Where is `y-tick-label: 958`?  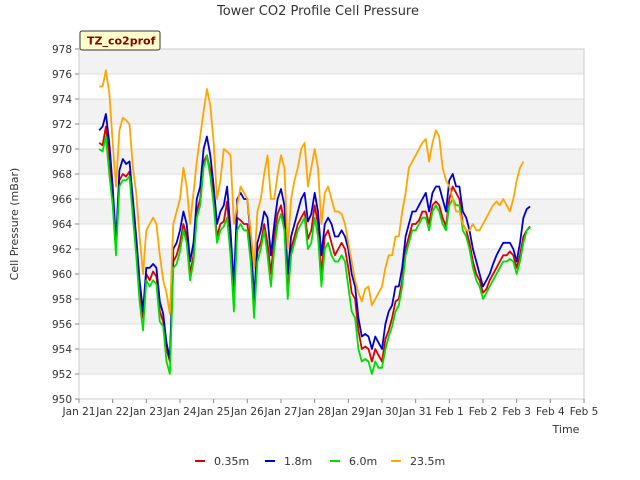
y-tick-label: 958 is located at coordinates (62, 300).